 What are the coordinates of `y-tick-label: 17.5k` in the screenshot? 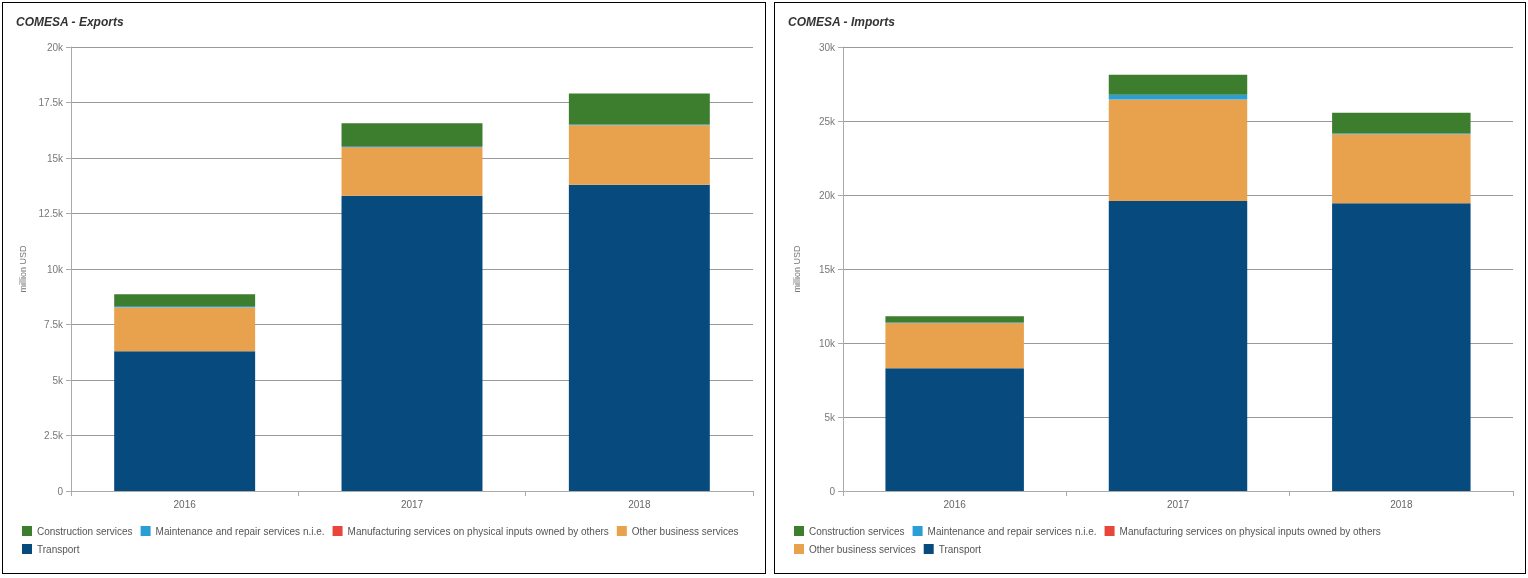 It's located at (51, 102).